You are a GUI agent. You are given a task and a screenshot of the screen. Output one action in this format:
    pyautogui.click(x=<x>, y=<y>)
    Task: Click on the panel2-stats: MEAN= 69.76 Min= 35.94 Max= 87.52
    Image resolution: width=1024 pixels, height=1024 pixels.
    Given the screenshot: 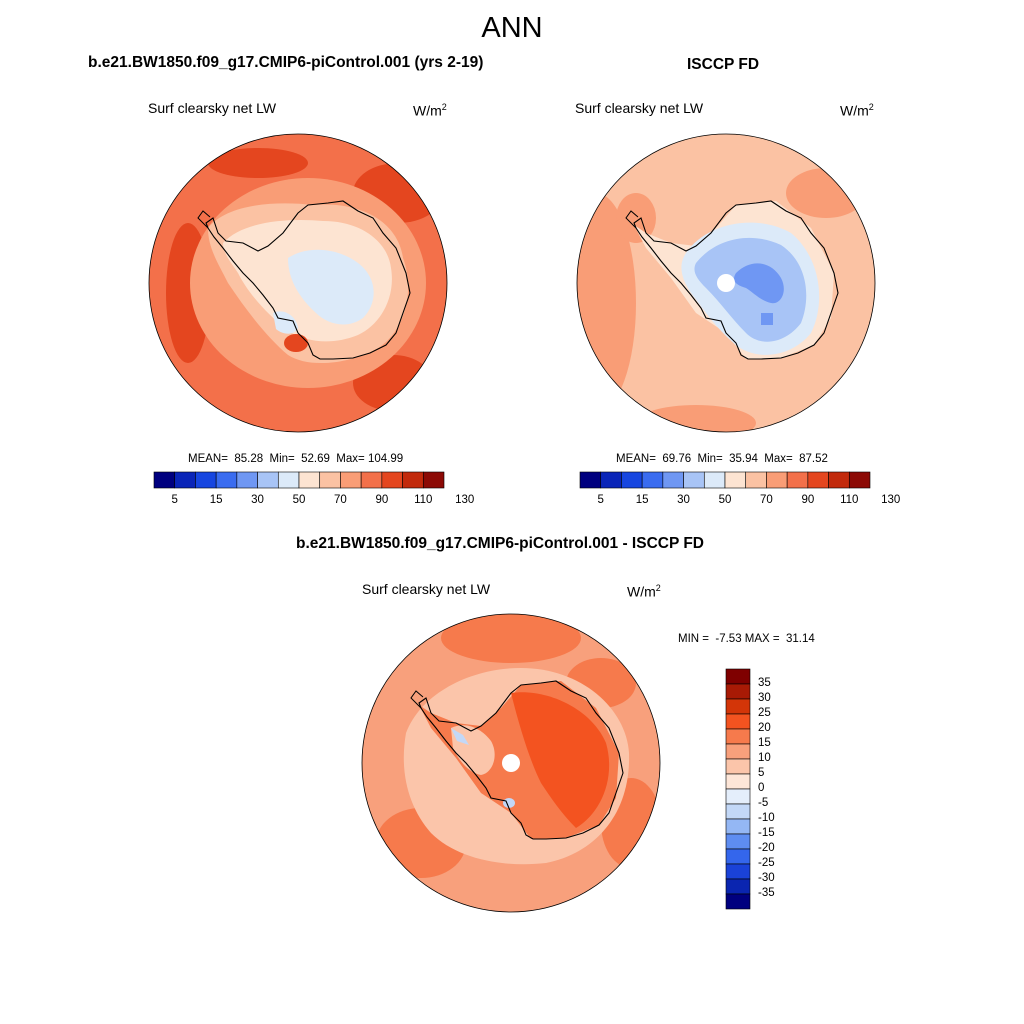 What is the action you would take?
    pyautogui.click(x=722, y=459)
    